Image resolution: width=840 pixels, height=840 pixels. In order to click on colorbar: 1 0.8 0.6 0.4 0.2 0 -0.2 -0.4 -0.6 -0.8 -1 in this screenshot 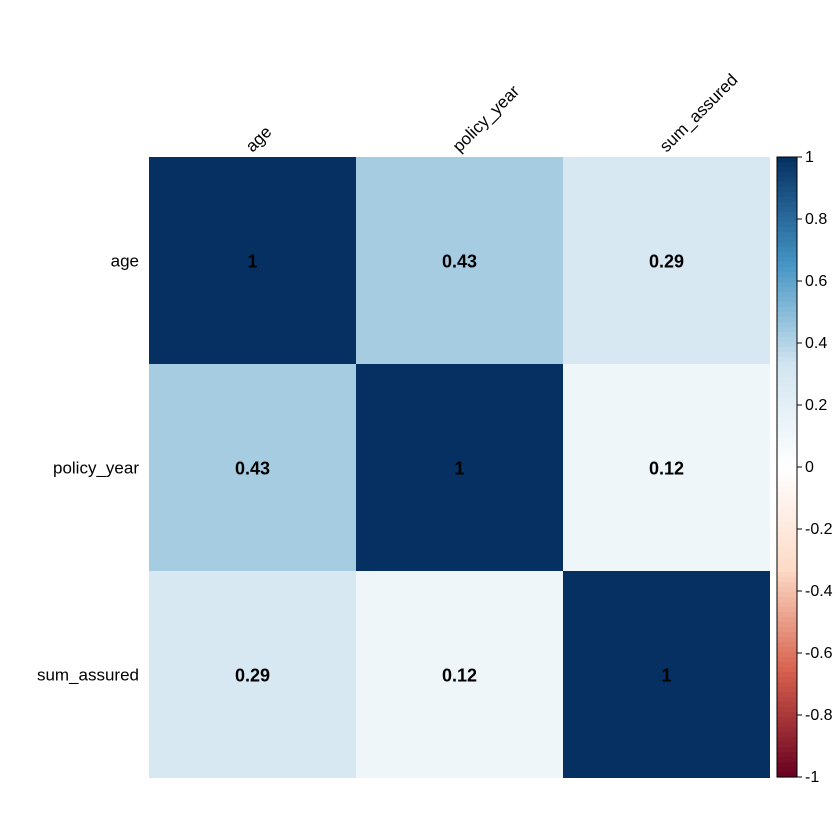, I will do `click(804, 467)`.